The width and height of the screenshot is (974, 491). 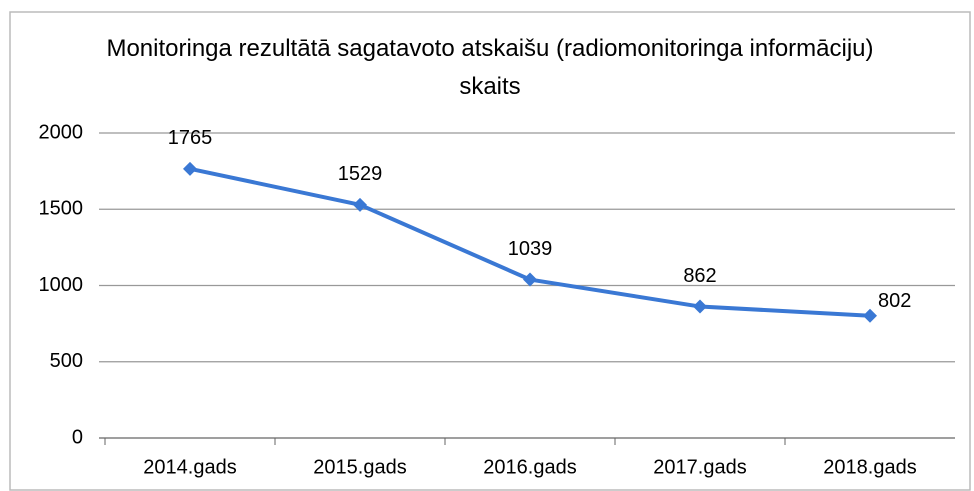 I want to click on x-tick-label: 2015.gads, so click(x=359, y=467).